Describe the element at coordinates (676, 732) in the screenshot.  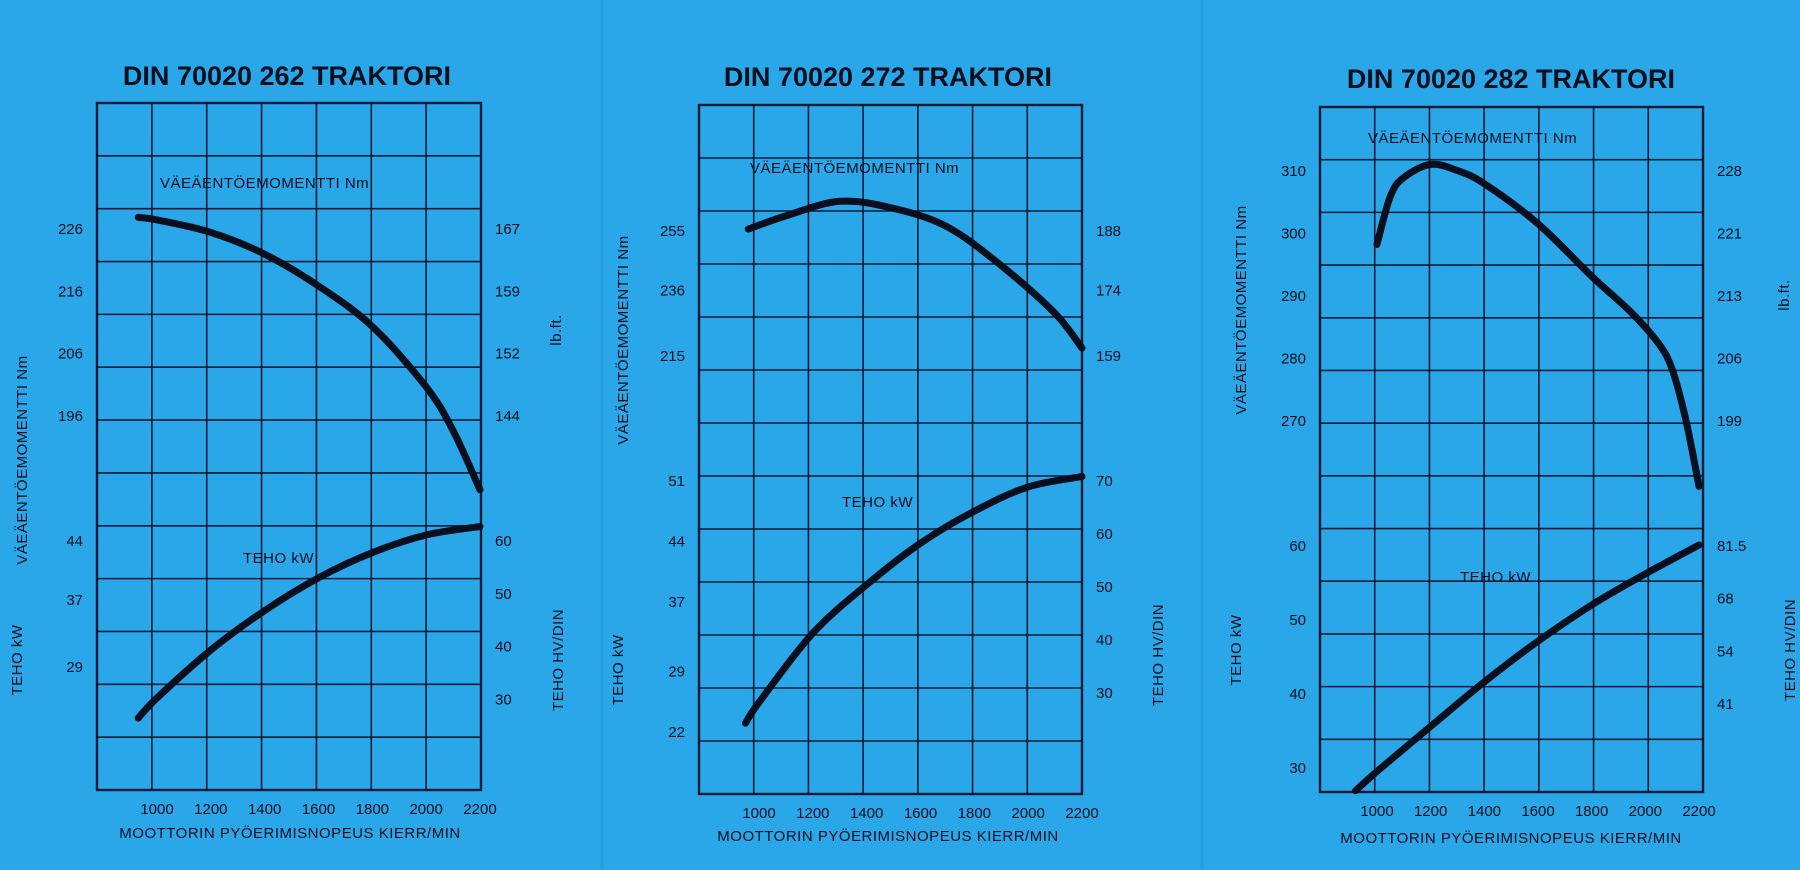
I see `power-left-tick: 22` at that location.